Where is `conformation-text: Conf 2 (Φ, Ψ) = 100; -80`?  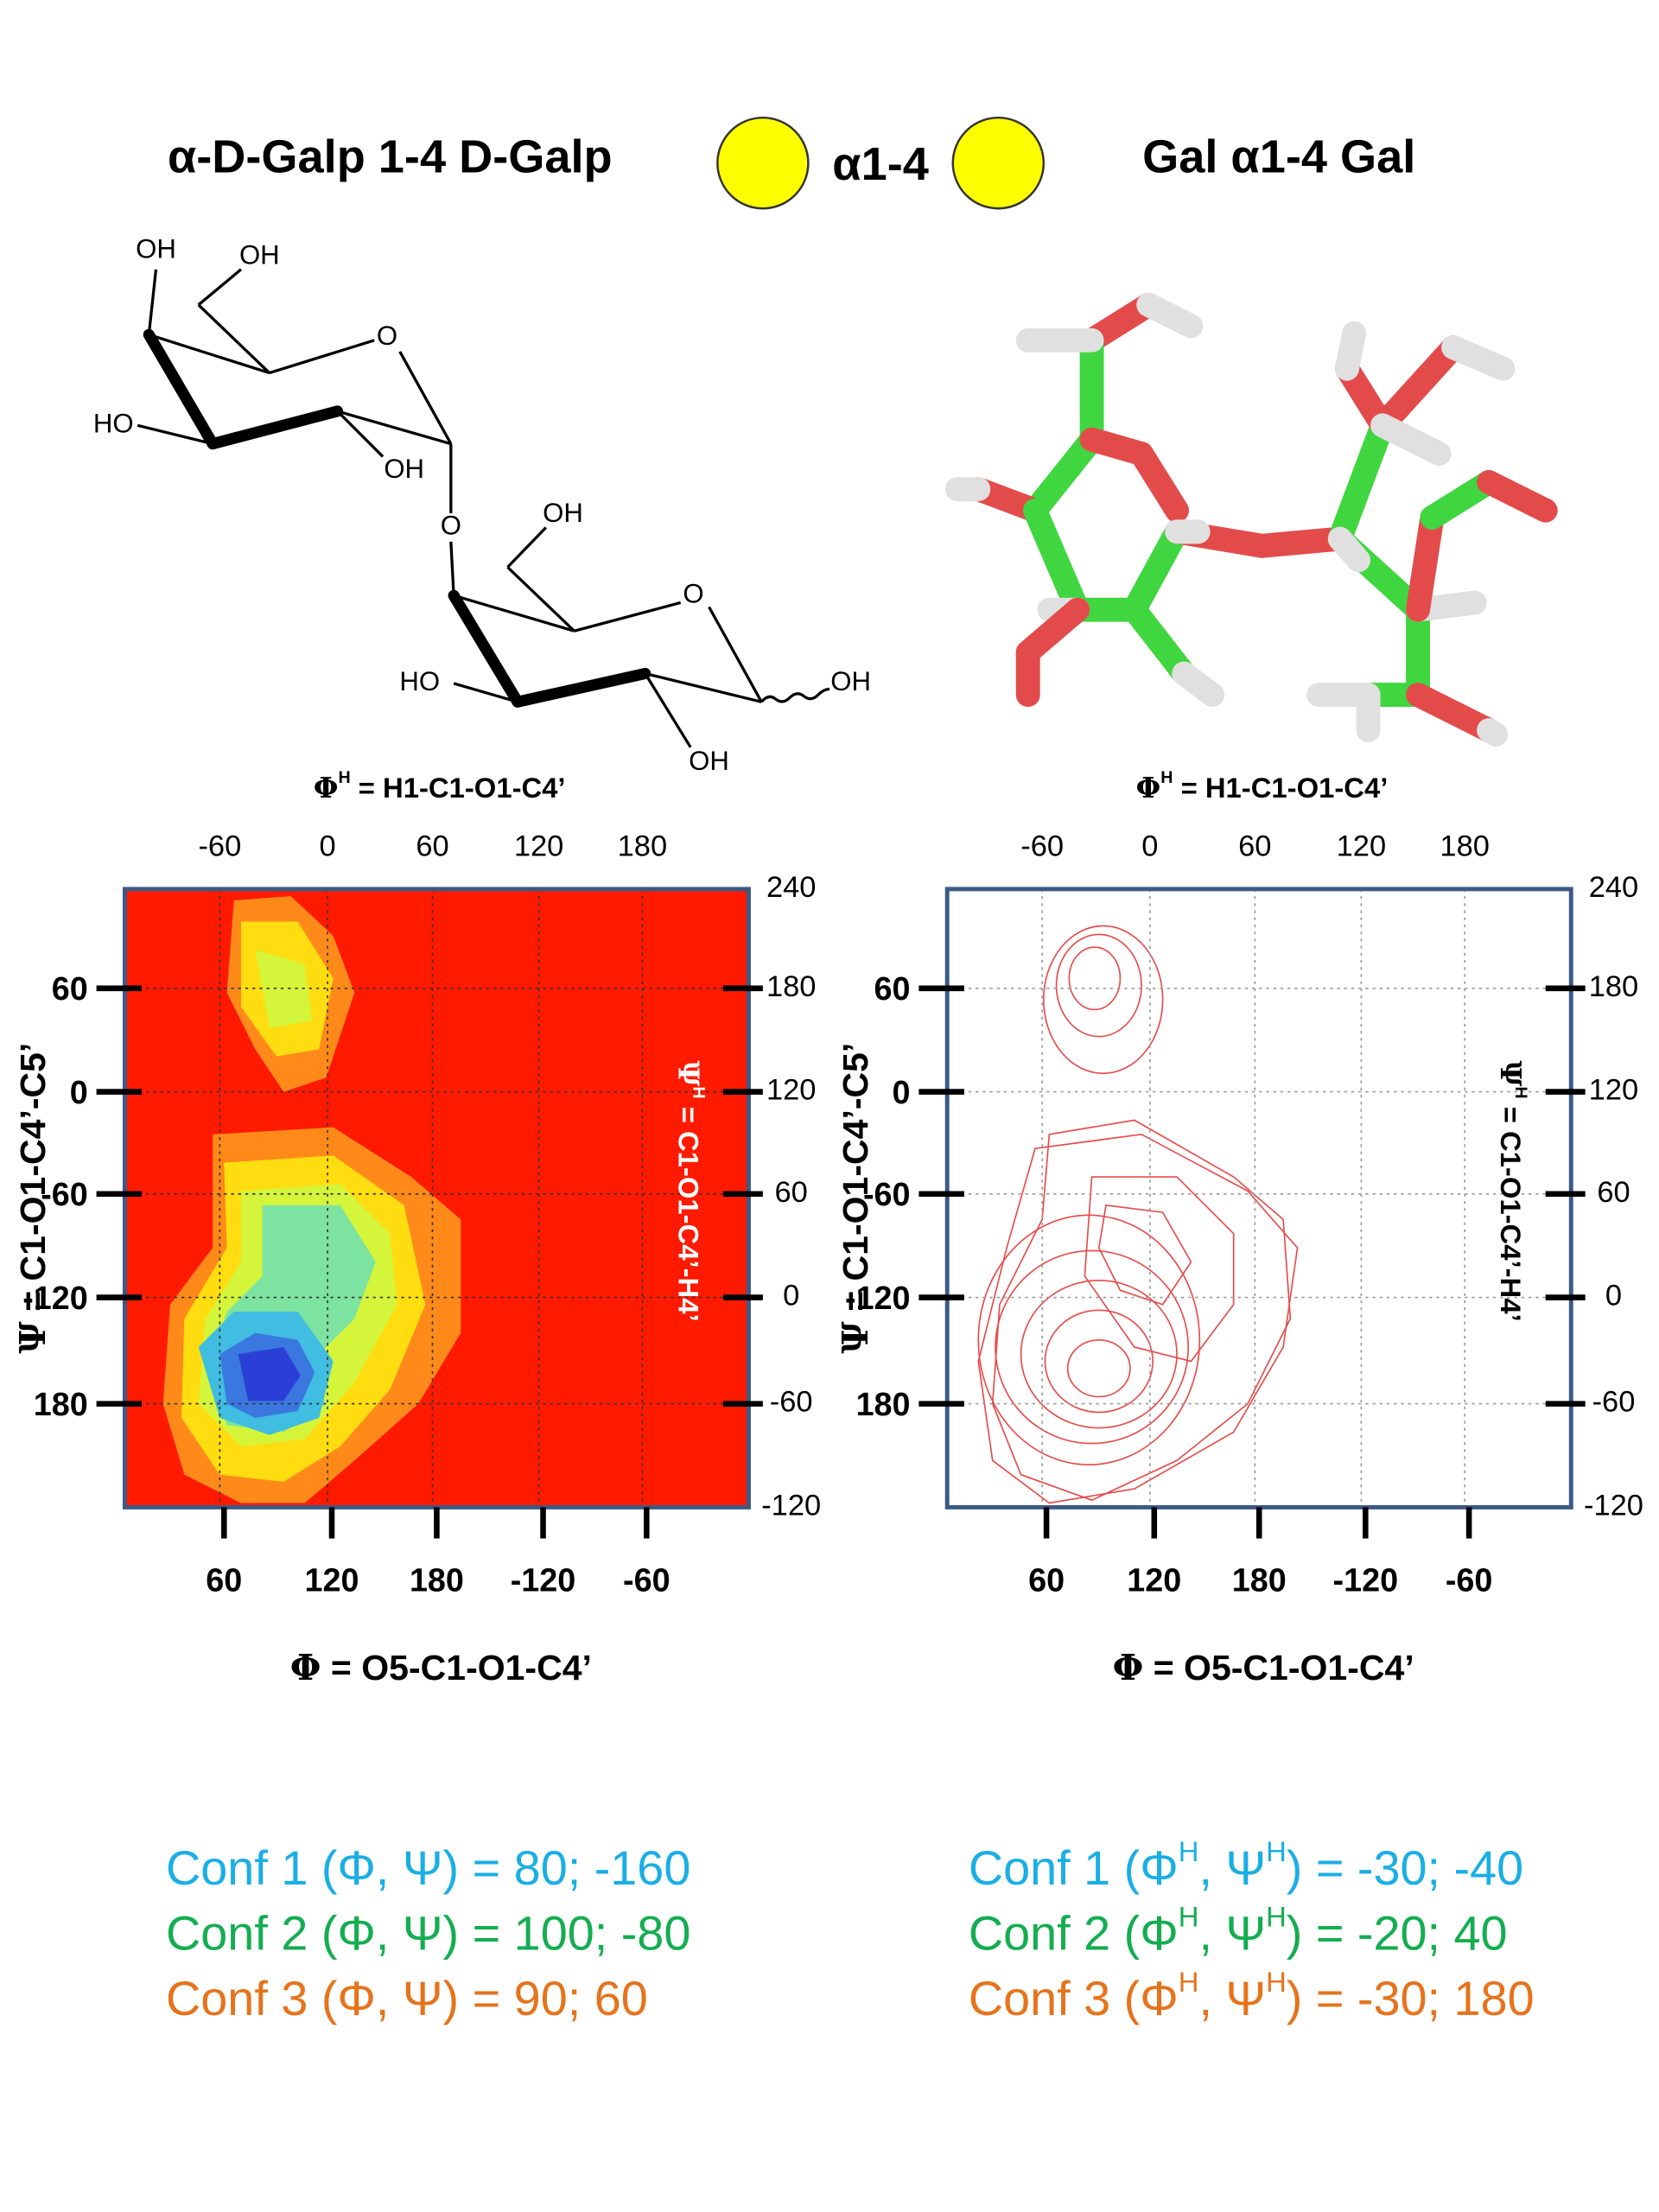 conformation-text: Conf 2 (Φ, Ψ) = 100; -80 is located at coordinates (428, 1932).